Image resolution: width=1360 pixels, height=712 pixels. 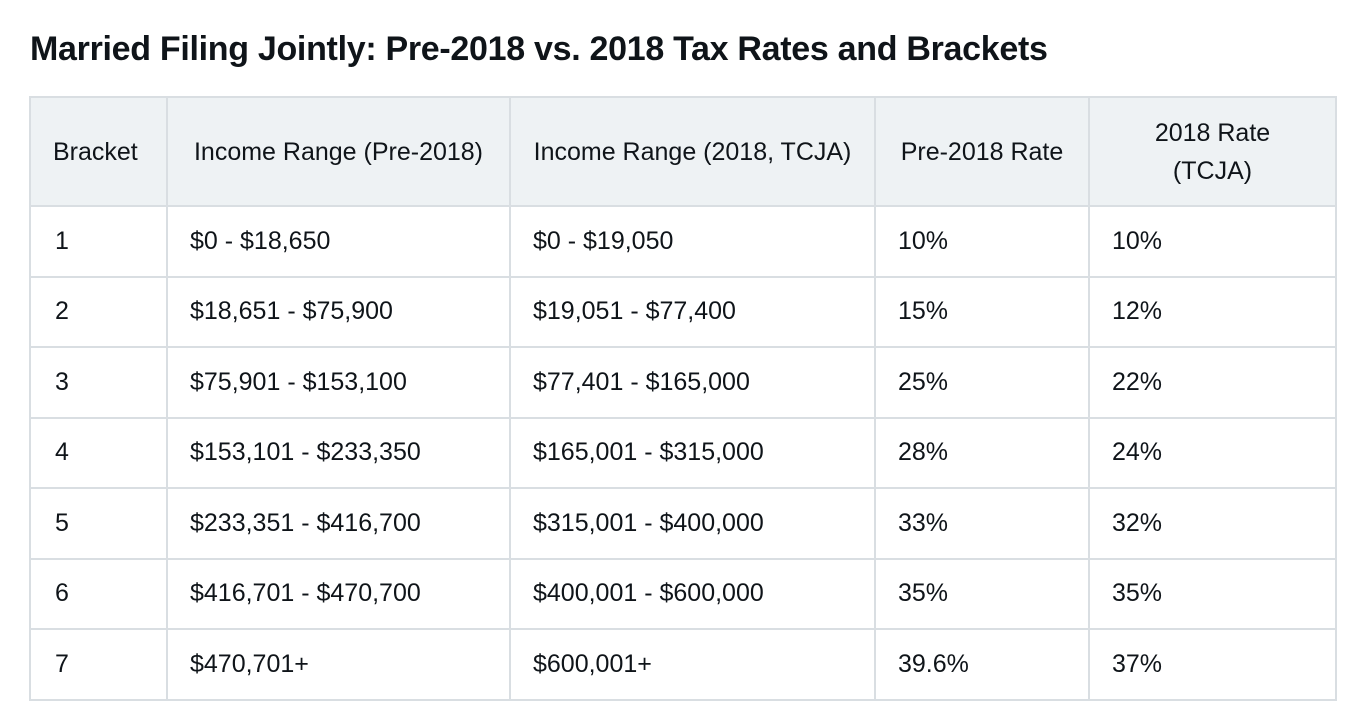 What do you see at coordinates (692, 311) in the screenshot?
I see `cell-income-range-2018: $19,051 - $77,400` at bounding box center [692, 311].